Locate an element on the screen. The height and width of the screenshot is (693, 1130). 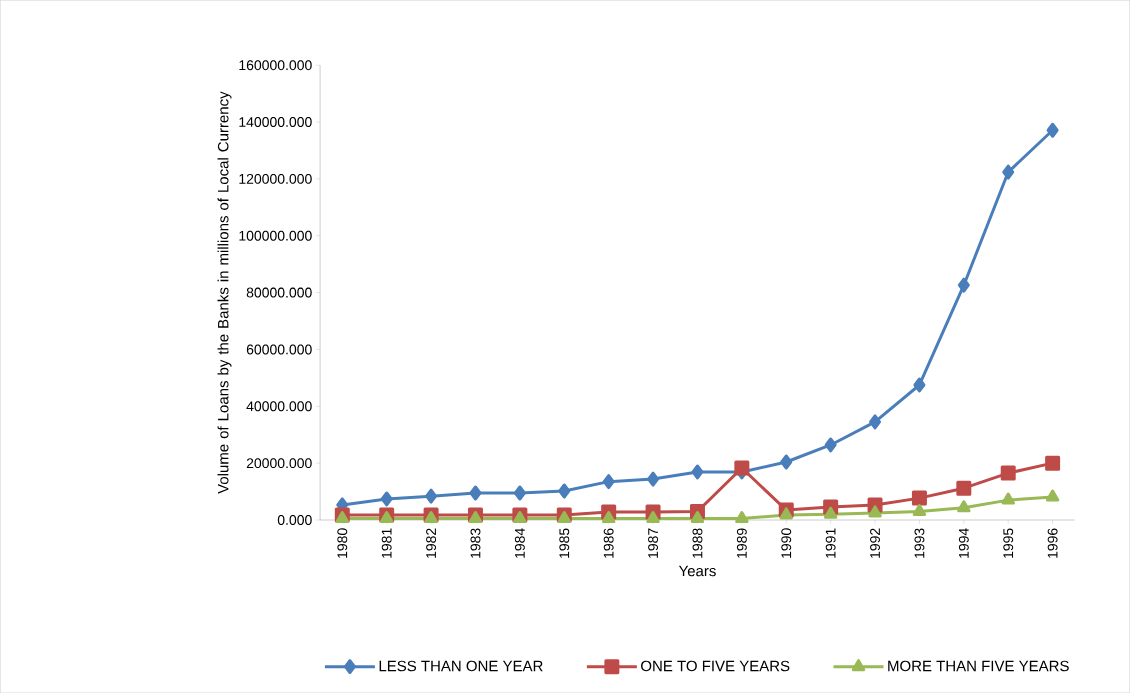
y-axis-title: Volume of Loans by the Banks in millions of Local Currency is located at coordinates (224, 292).